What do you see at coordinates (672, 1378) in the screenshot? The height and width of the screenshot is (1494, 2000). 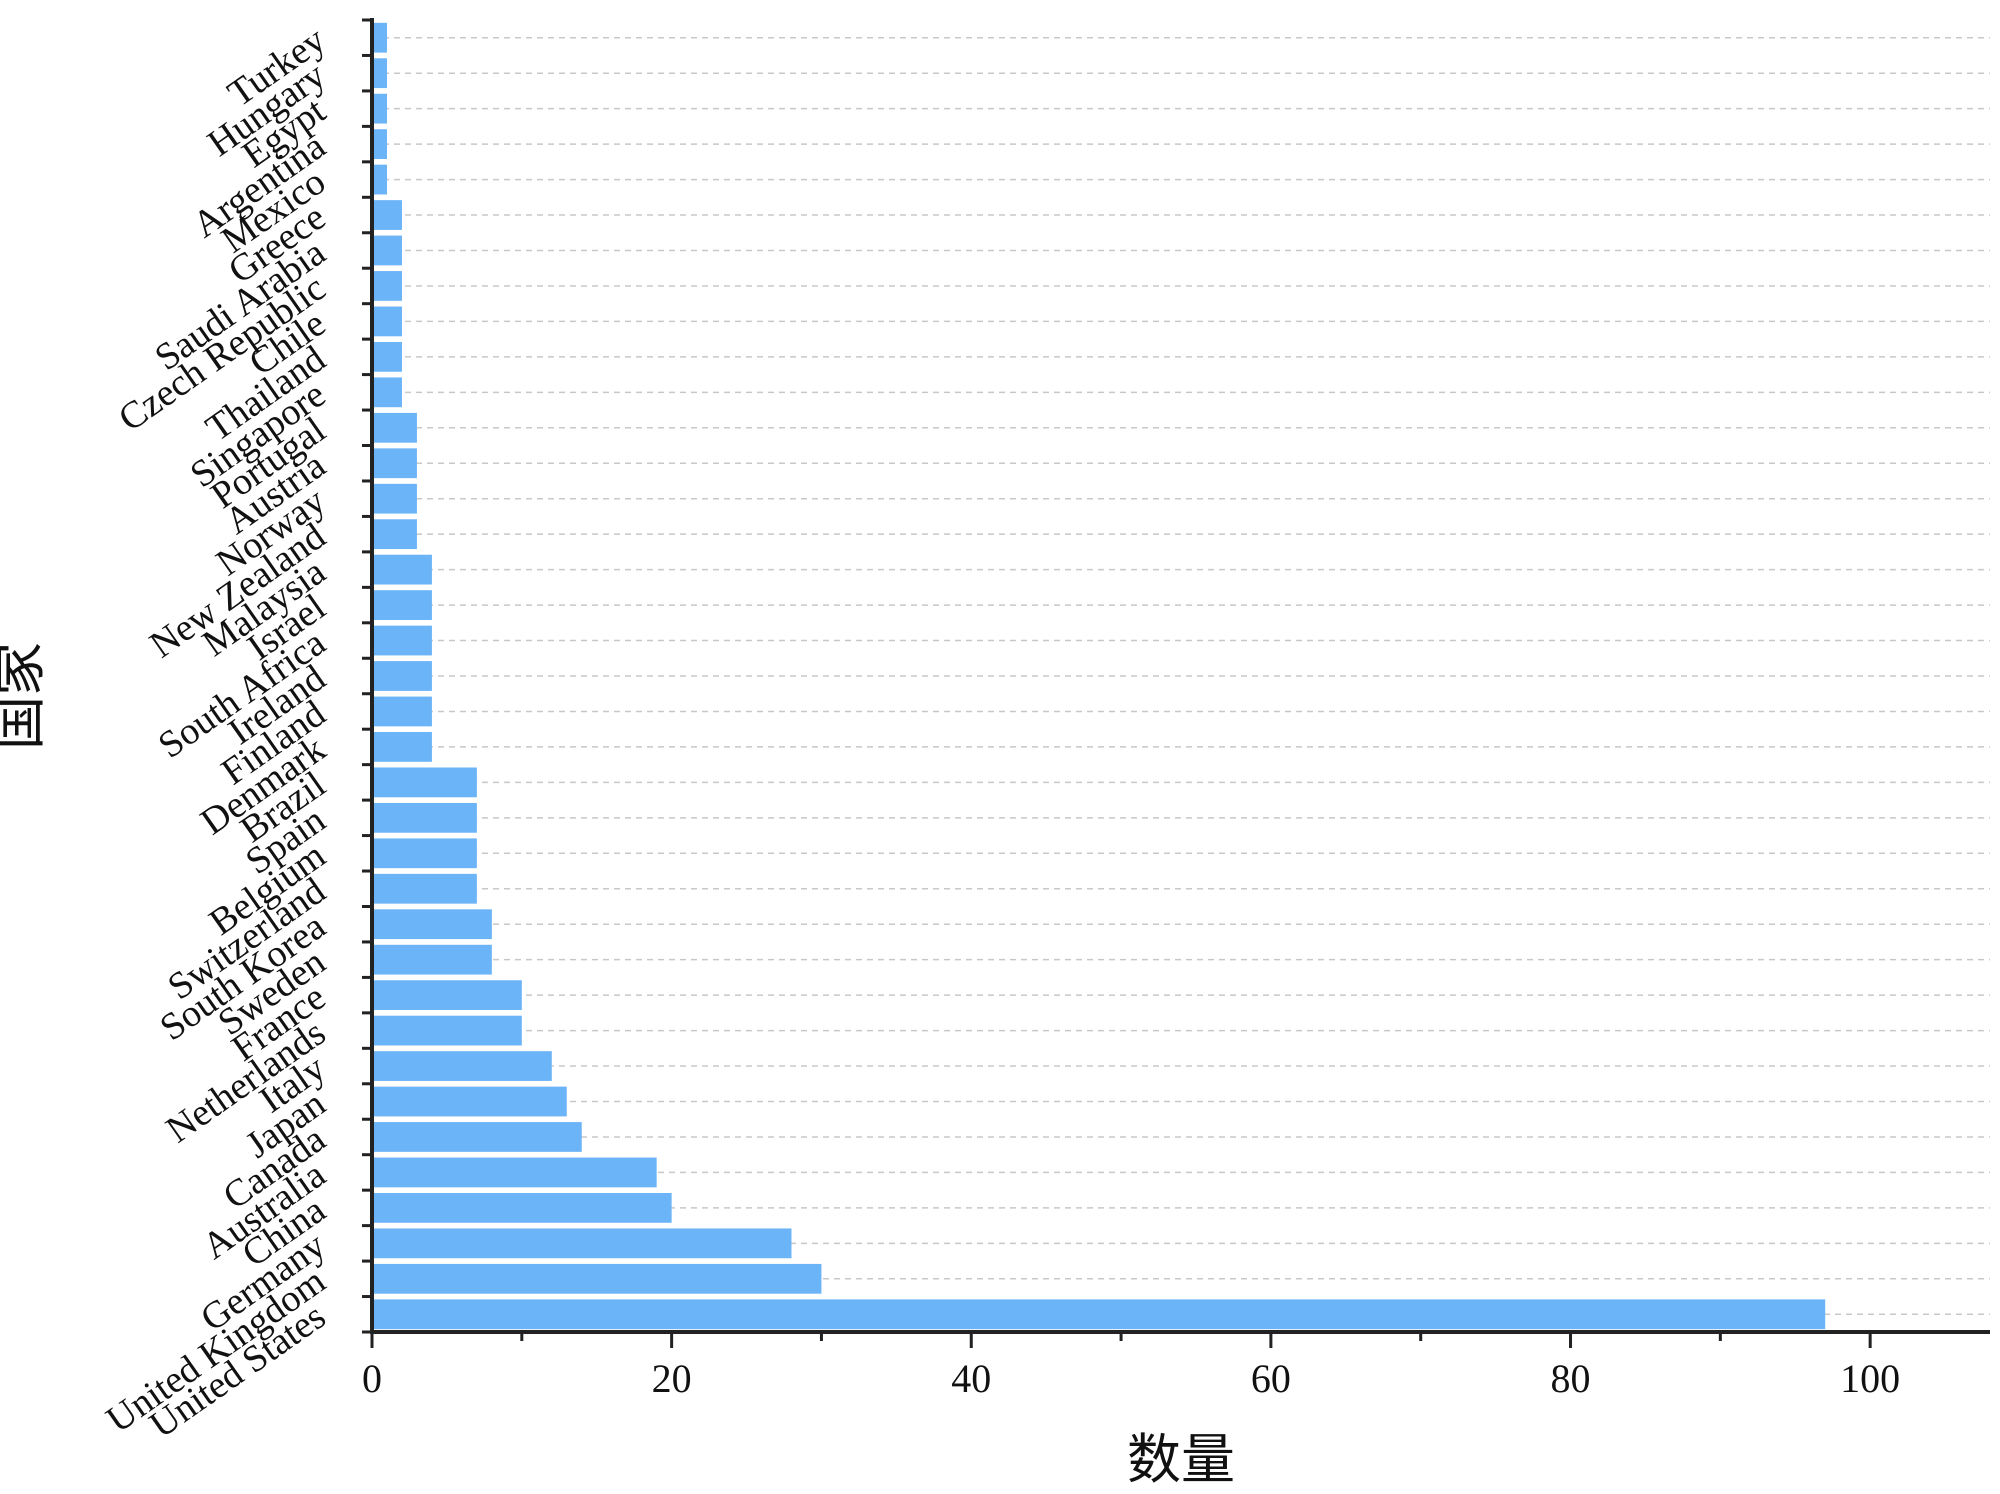 I see `x-tick-label: 20` at bounding box center [672, 1378].